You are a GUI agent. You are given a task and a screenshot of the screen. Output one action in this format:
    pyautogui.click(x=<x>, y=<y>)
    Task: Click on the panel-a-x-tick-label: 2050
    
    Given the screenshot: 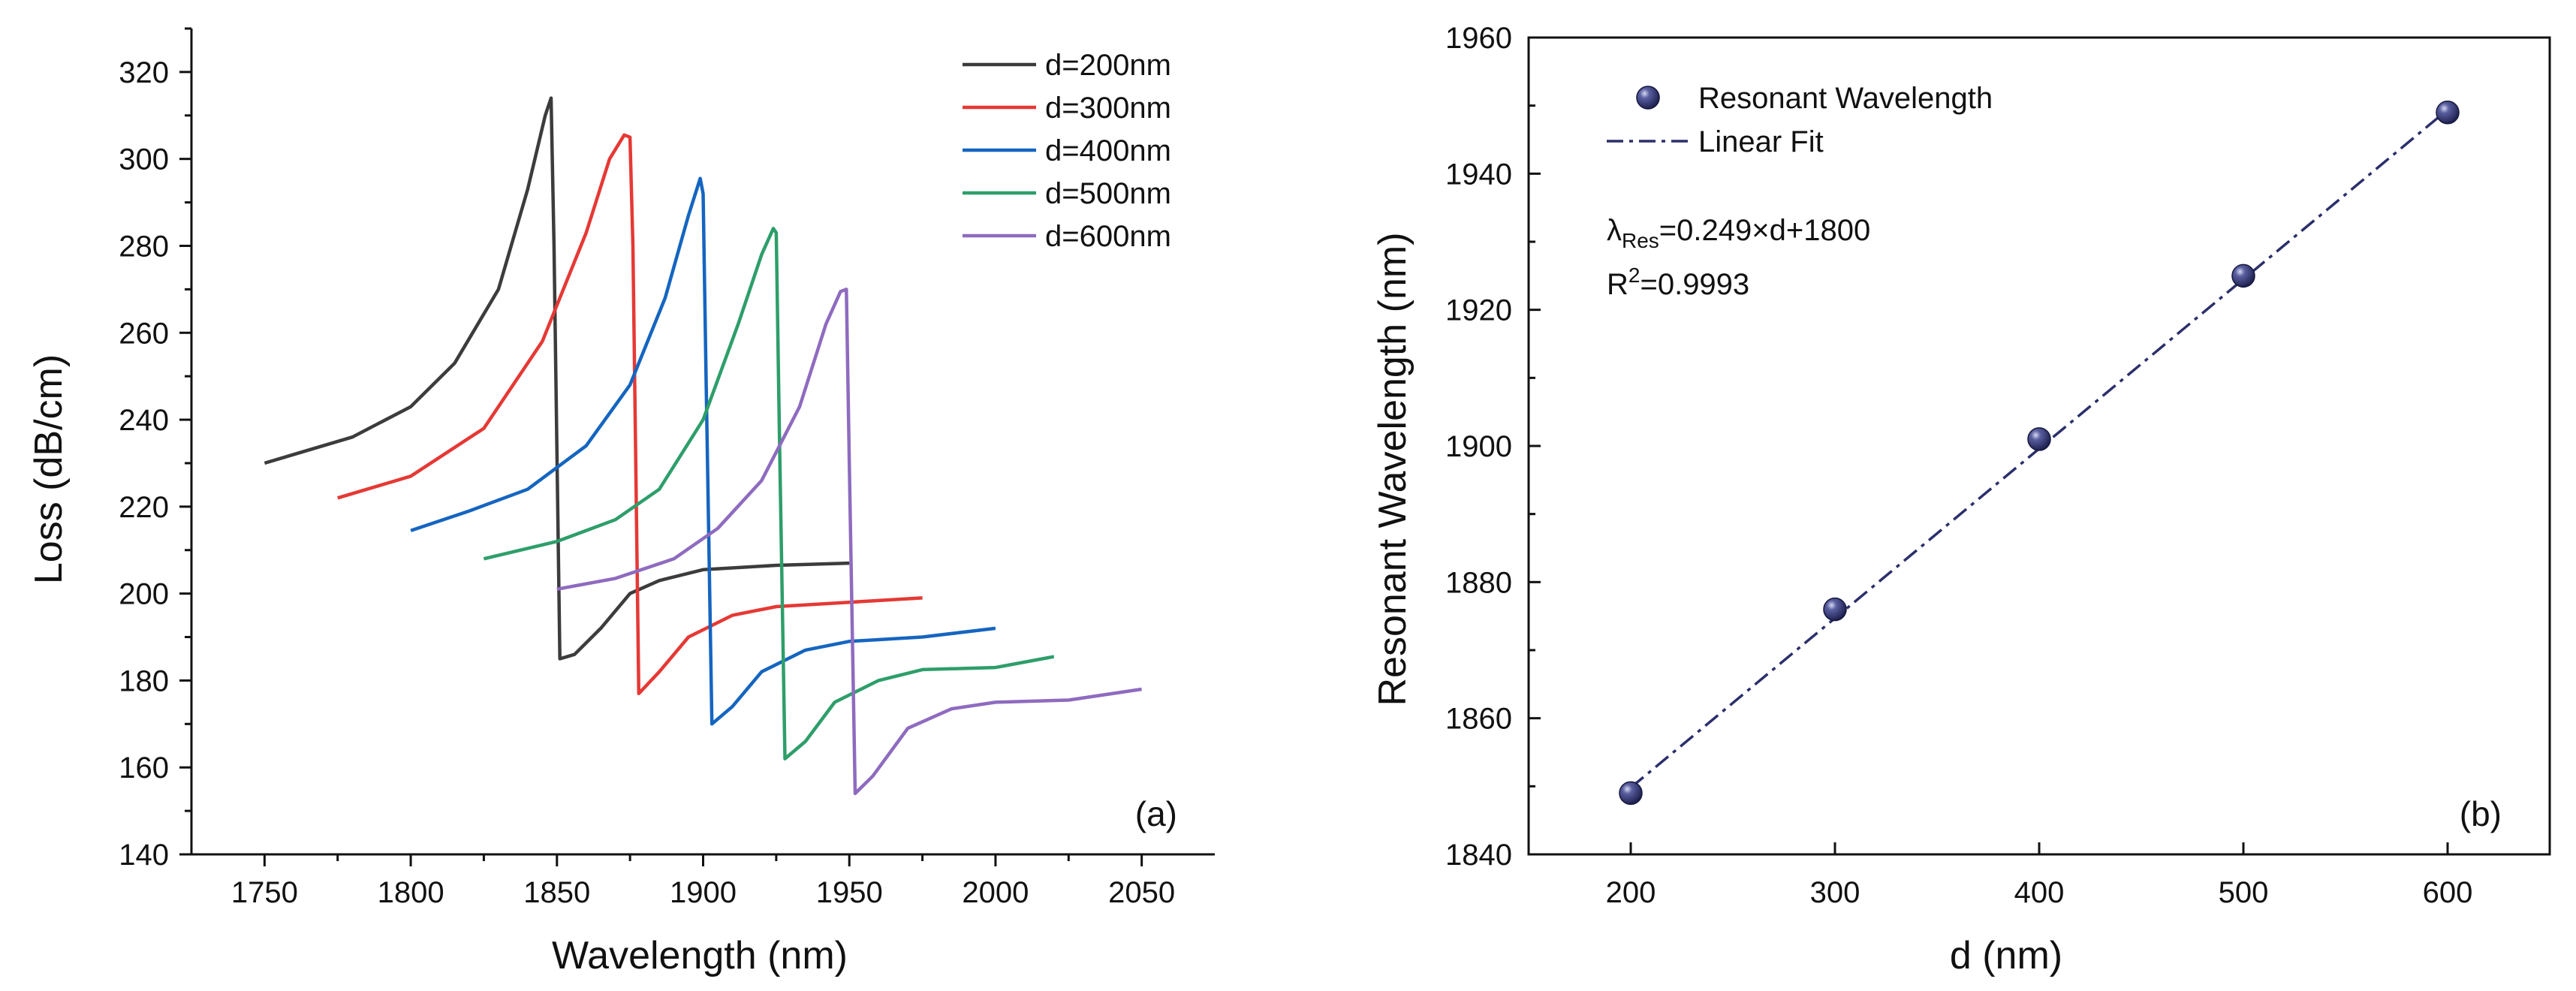 What is the action you would take?
    pyautogui.click(x=1141, y=892)
    